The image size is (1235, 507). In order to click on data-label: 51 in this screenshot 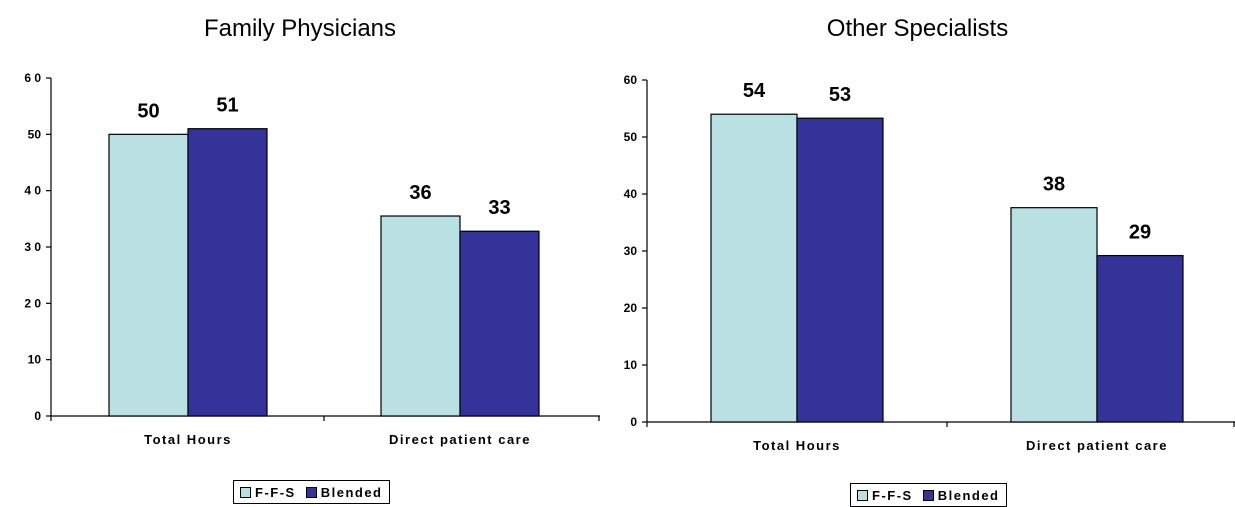, I will do `click(227, 106)`.